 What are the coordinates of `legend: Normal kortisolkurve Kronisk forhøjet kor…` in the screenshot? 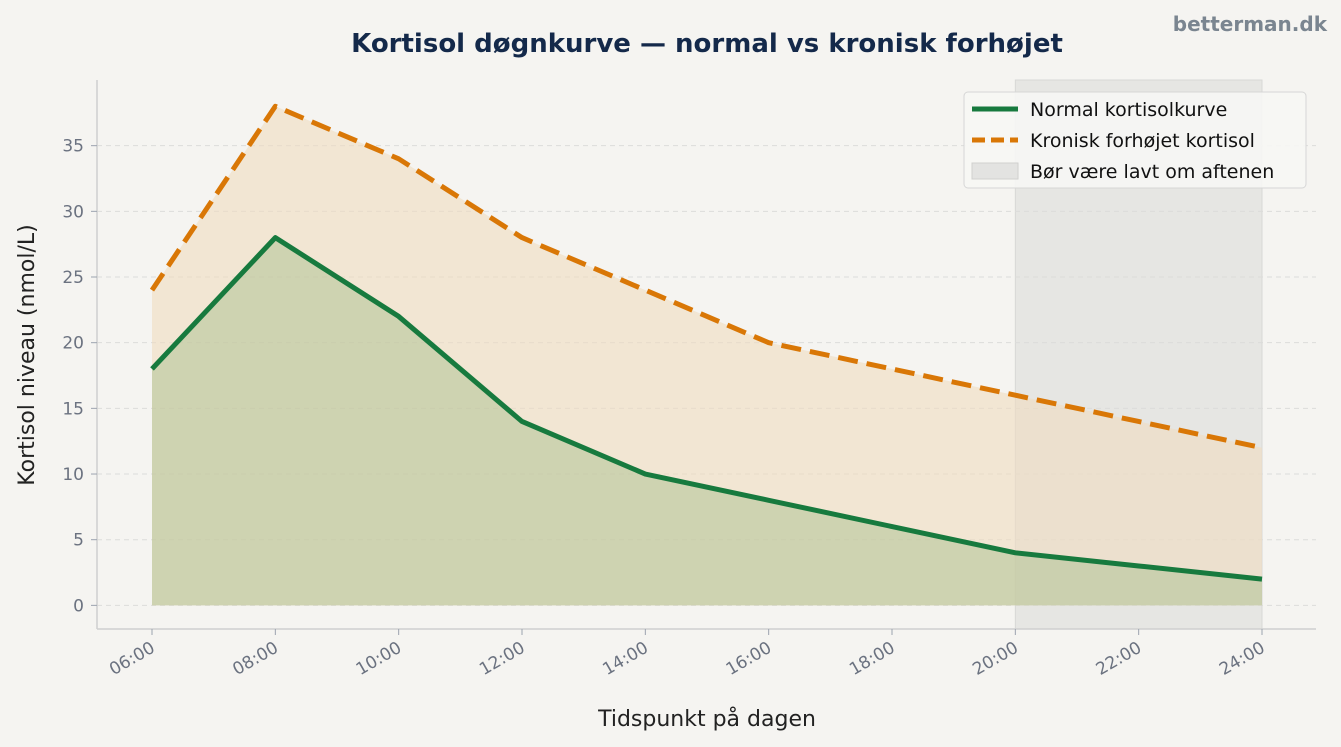 It's located at (1135, 140).